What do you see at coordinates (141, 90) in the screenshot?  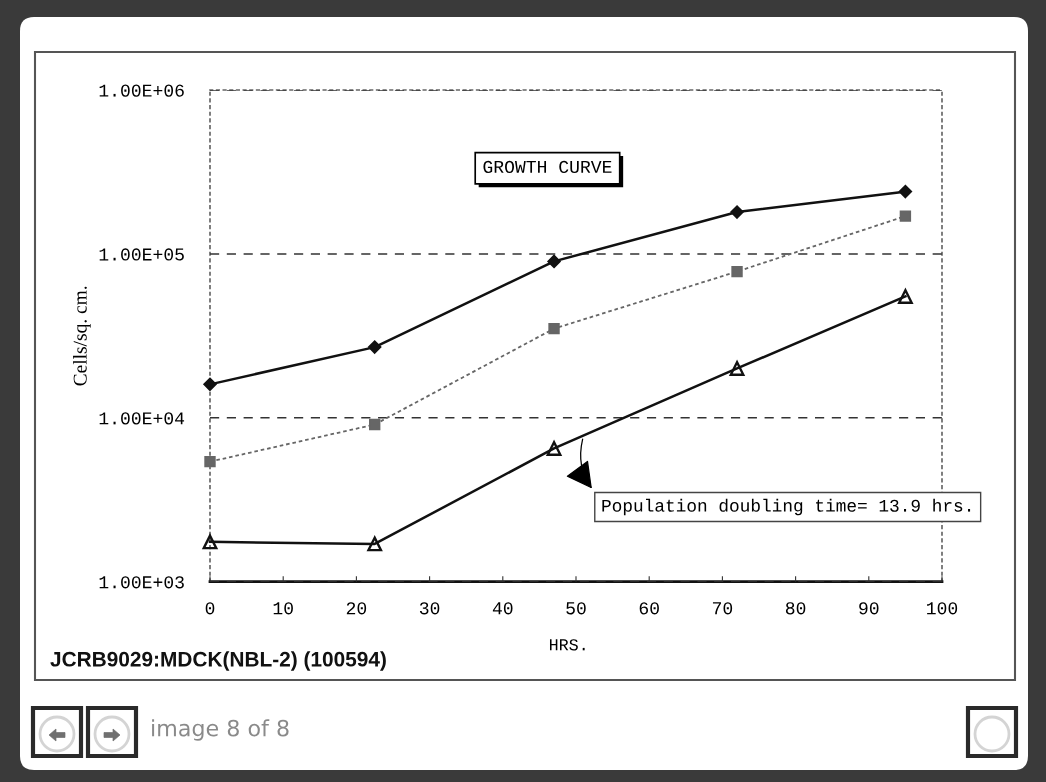 I see `y-tick-label: 1.00E+06` at bounding box center [141, 90].